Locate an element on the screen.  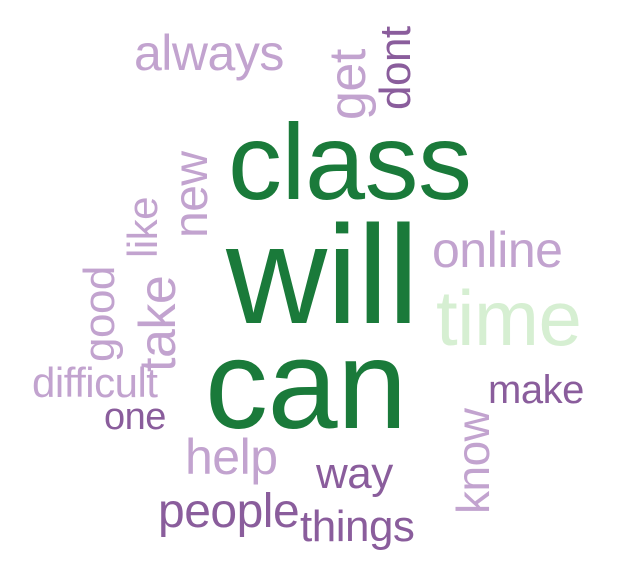
word-know: know is located at coordinates (473, 461).